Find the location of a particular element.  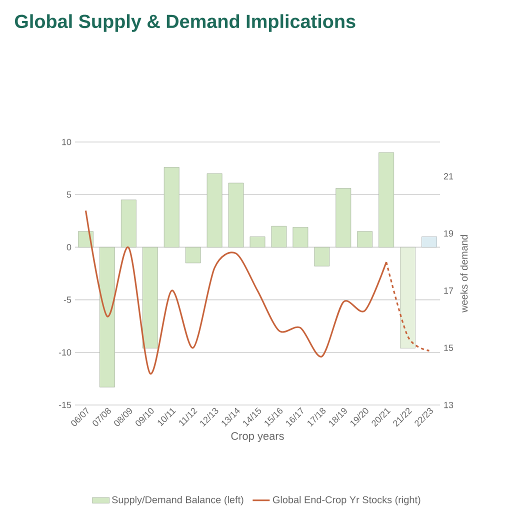

y-tick-label: -5 is located at coordinates (68, 299).